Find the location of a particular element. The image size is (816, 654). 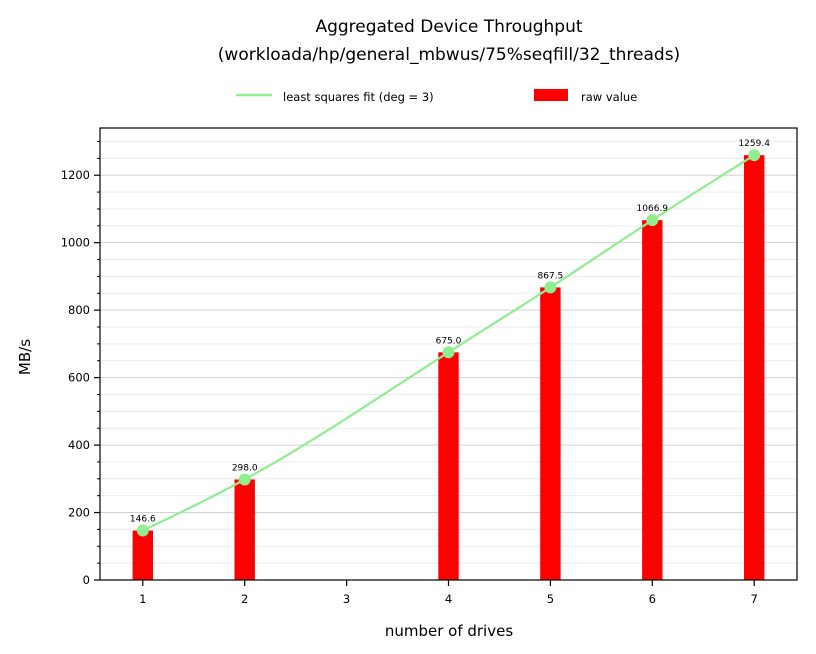

bar-value-label: 298.0 is located at coordinates (245, 468).